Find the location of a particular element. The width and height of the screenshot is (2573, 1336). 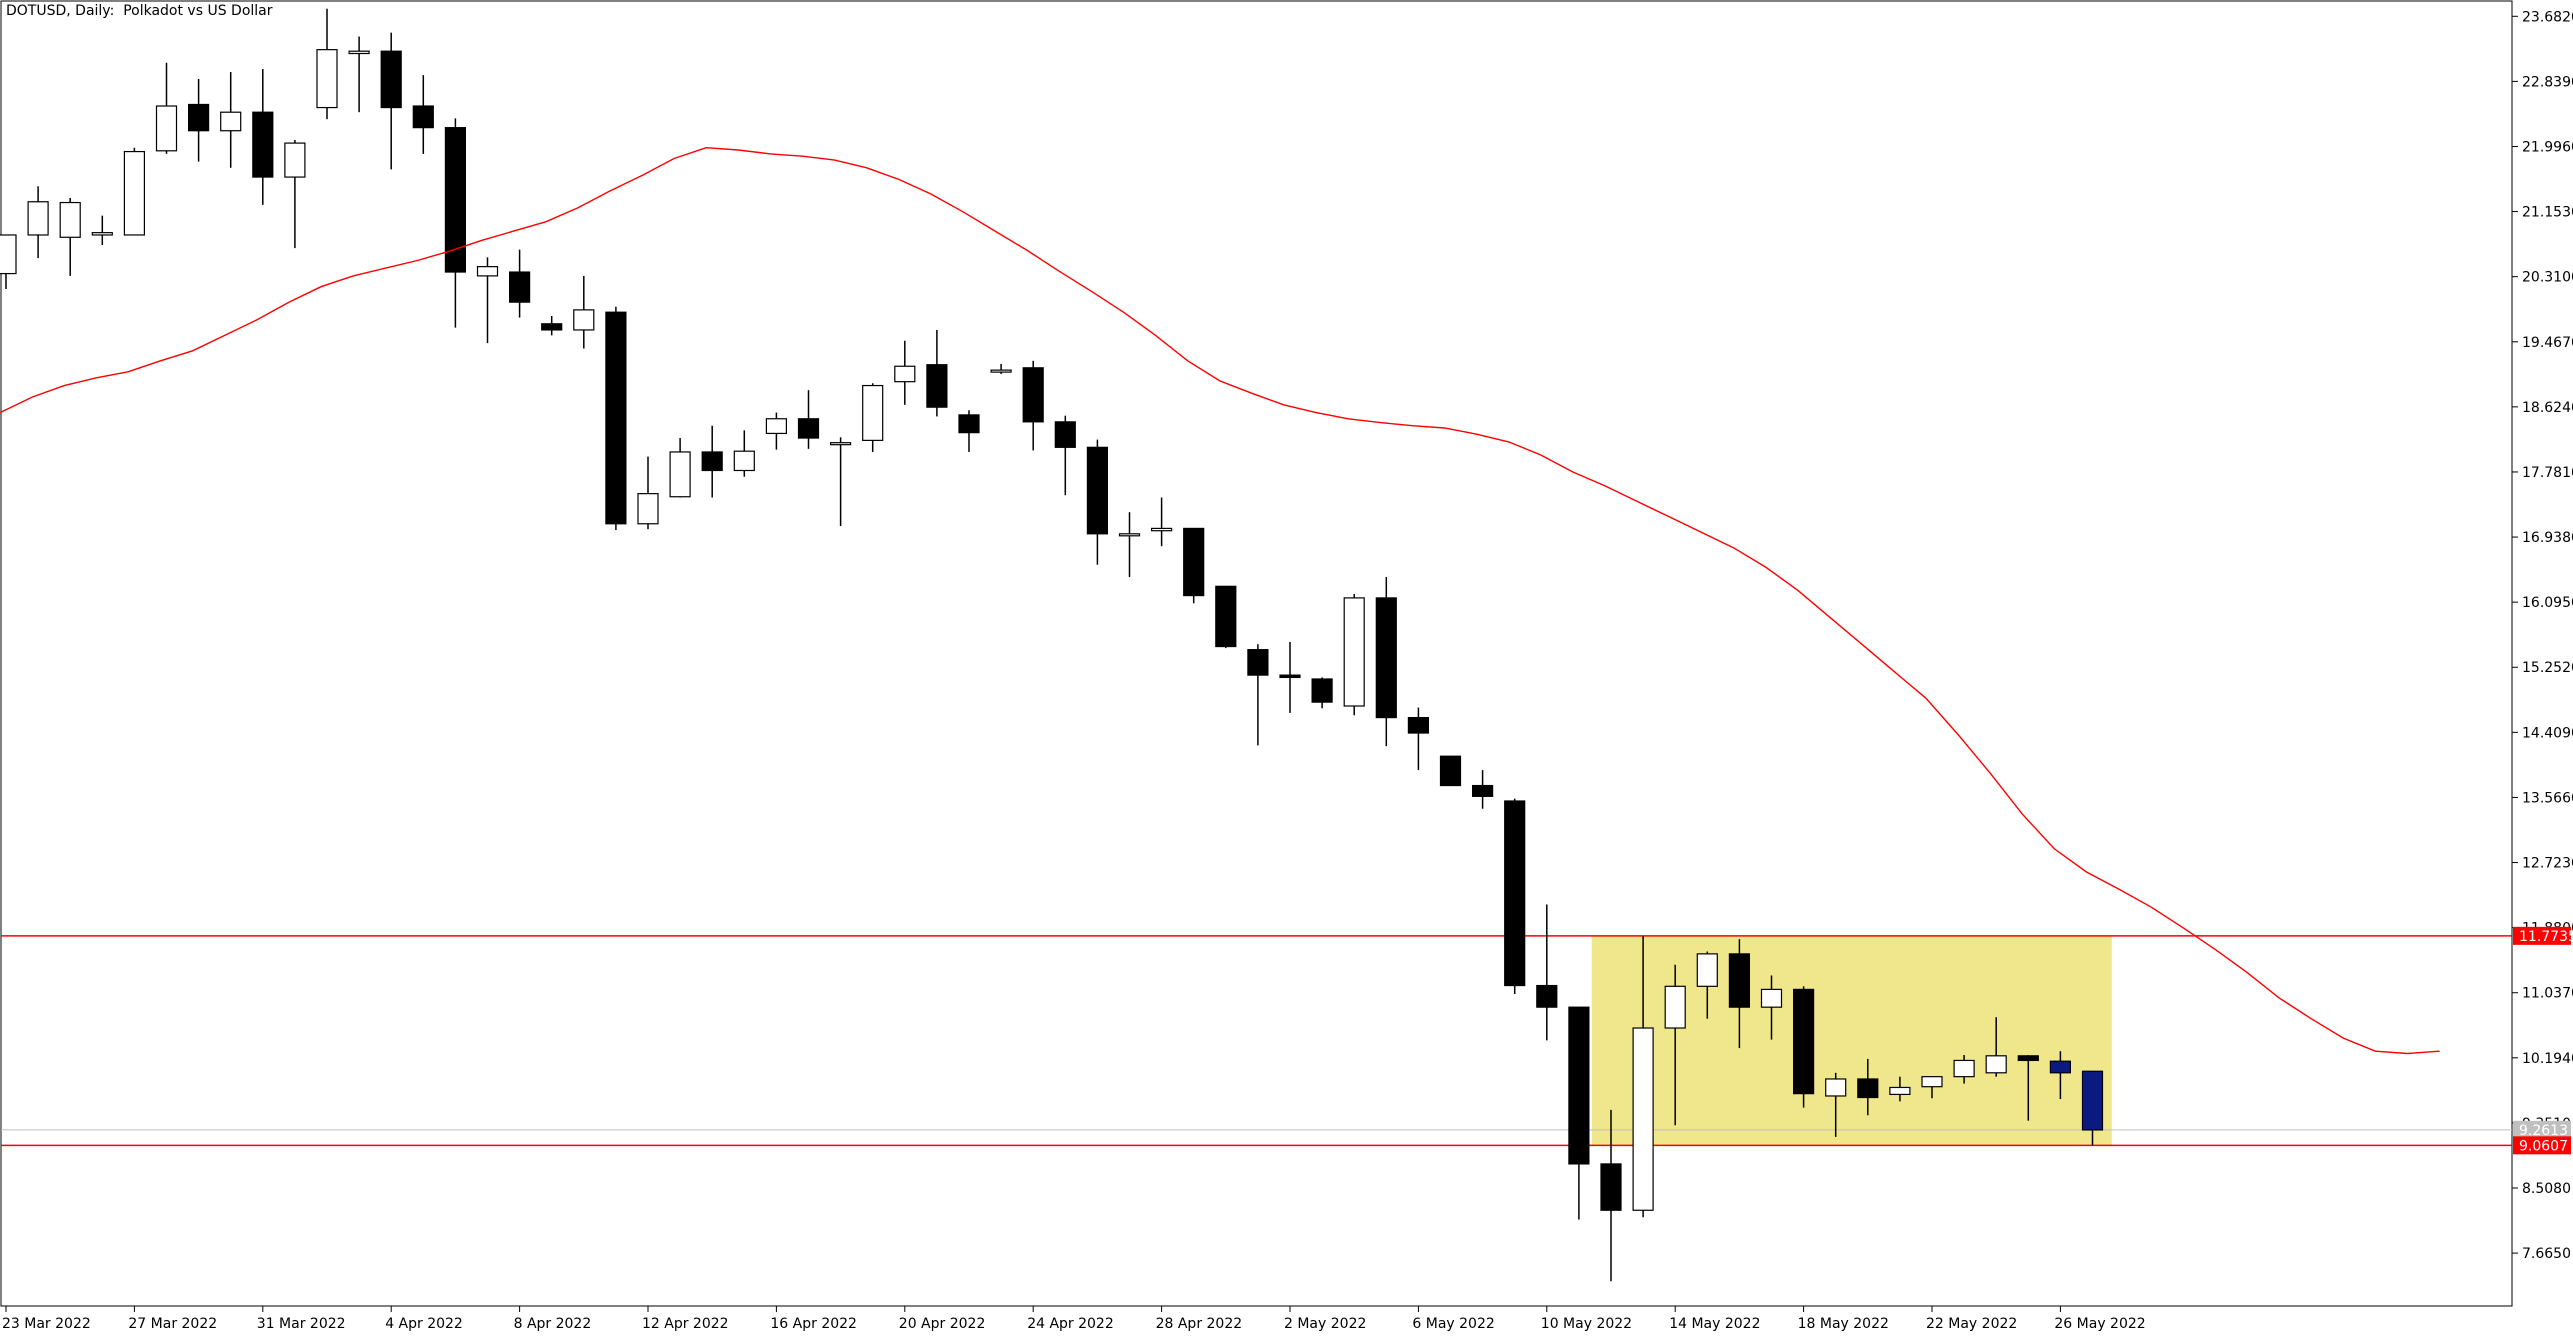

y-tick-label: 16.0950 is located at coordinates (2547, 603).